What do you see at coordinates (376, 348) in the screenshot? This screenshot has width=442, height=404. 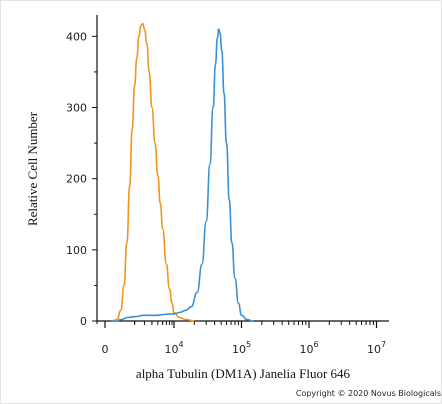 I see `x-tick-label: 10⁷` at bounding box center [376, 348].